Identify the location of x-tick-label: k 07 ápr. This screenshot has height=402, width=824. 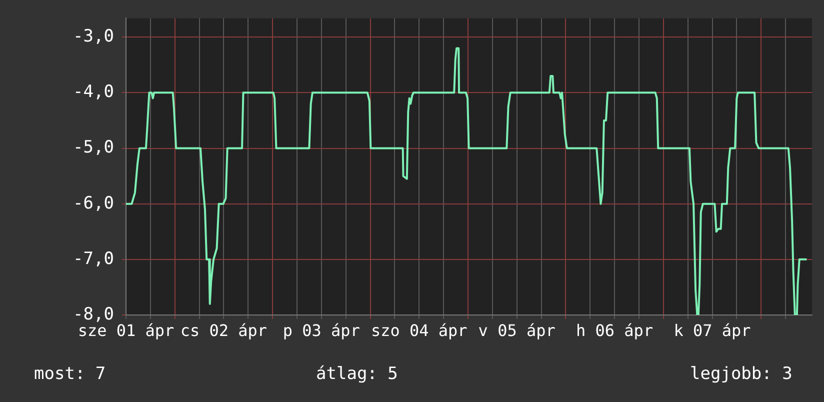
(713, 330).